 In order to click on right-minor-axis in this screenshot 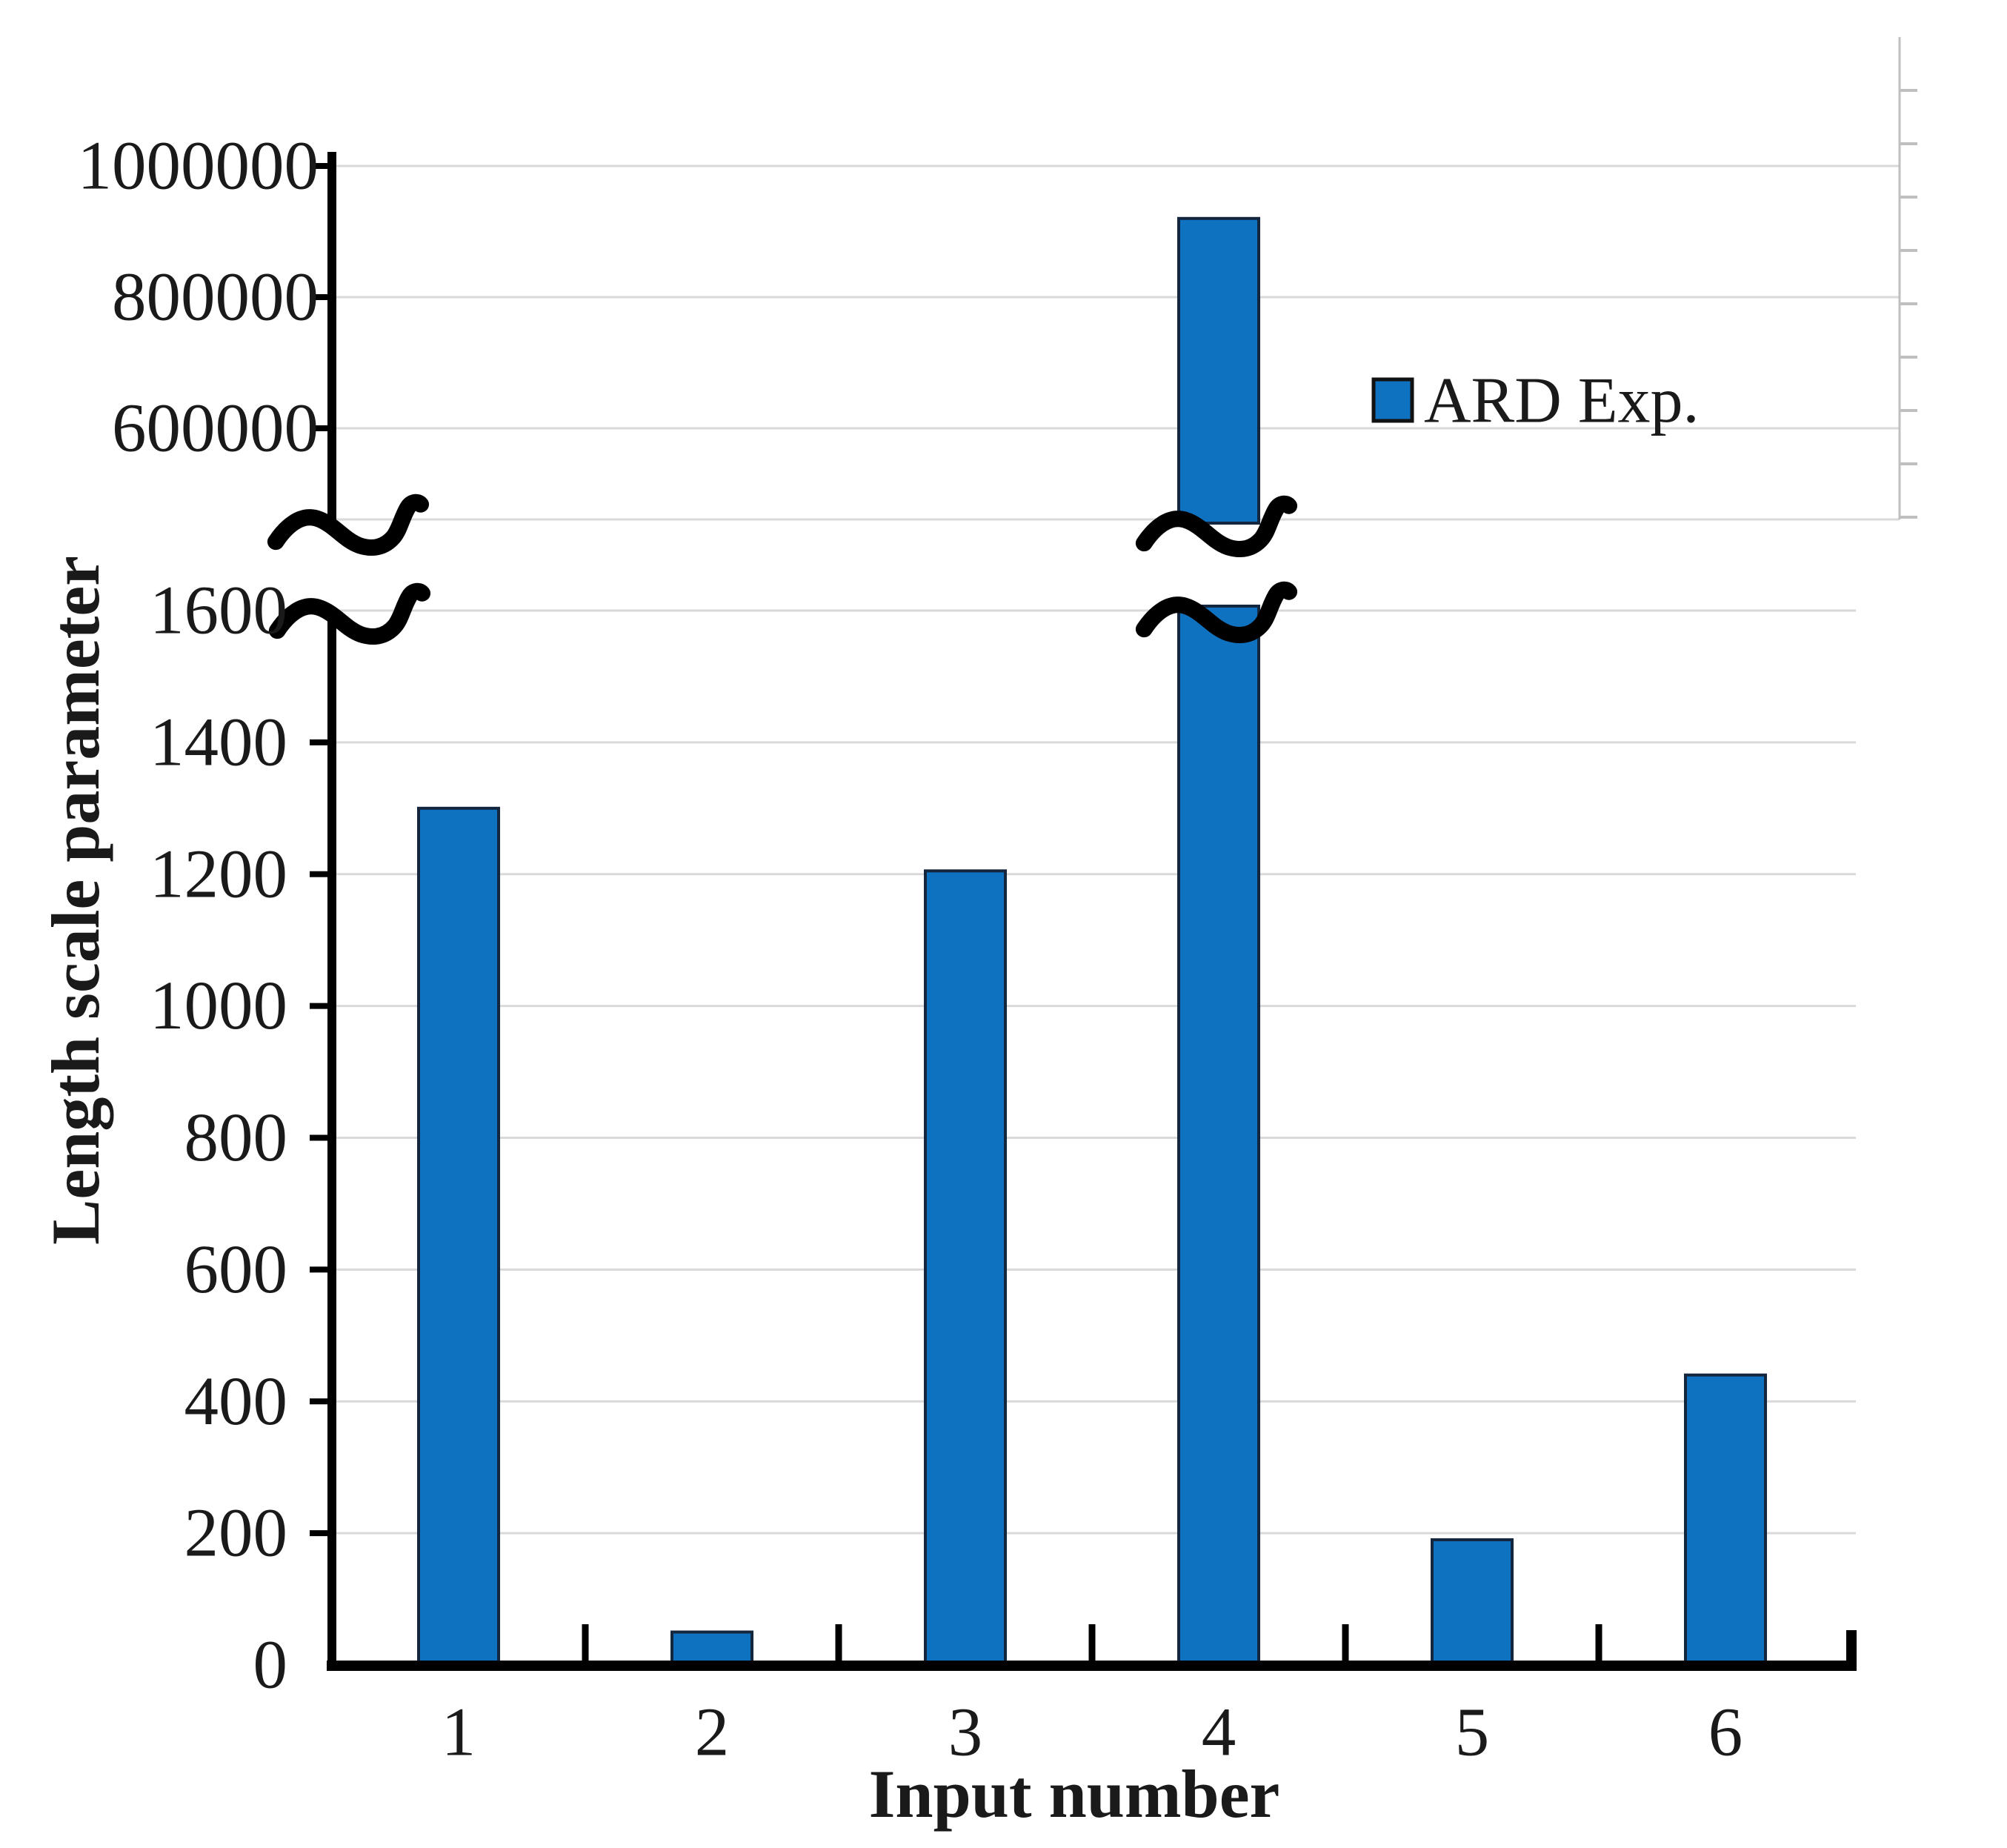, I will do `click(1907, 278)`.